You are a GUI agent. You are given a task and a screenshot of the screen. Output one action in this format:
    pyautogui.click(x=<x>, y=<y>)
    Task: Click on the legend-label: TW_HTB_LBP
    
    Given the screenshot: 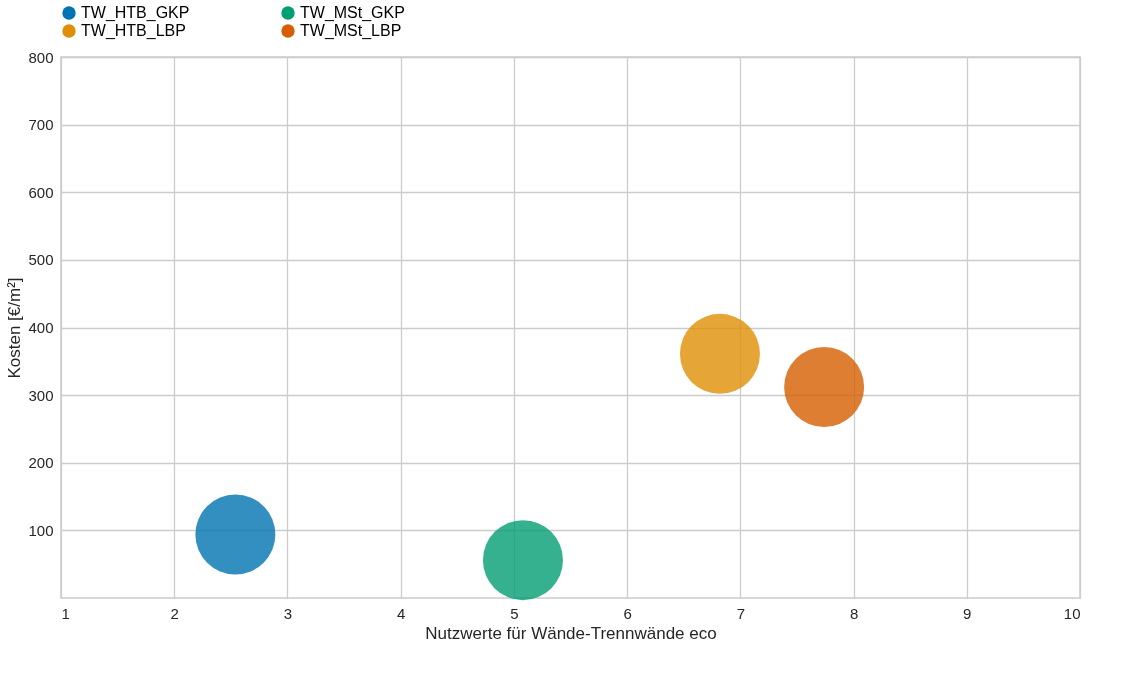 What is the action you would take?
    pyautogui.click(x=133, y=31)
    